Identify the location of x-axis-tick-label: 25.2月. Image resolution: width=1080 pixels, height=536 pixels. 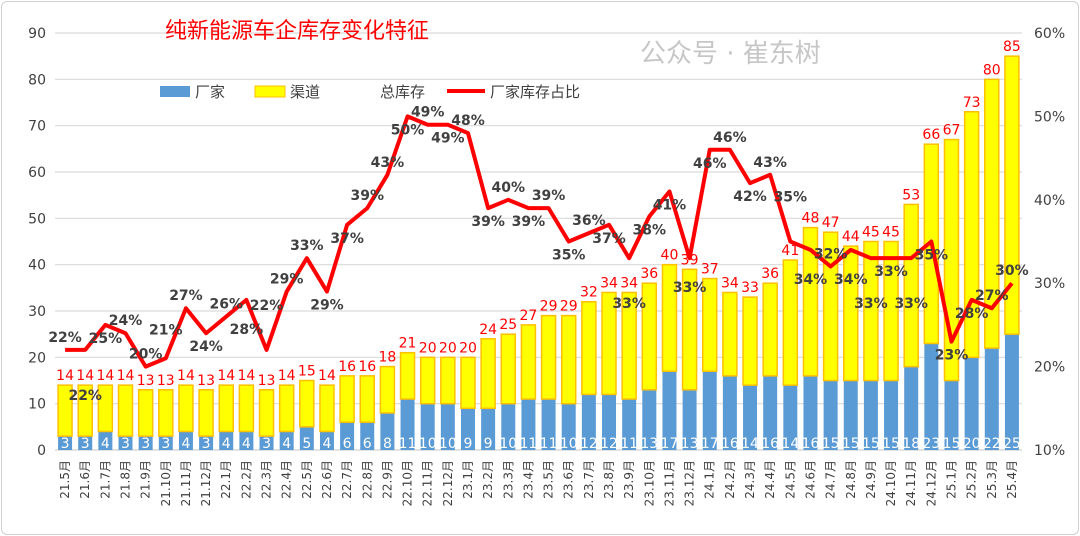
(972, 479).